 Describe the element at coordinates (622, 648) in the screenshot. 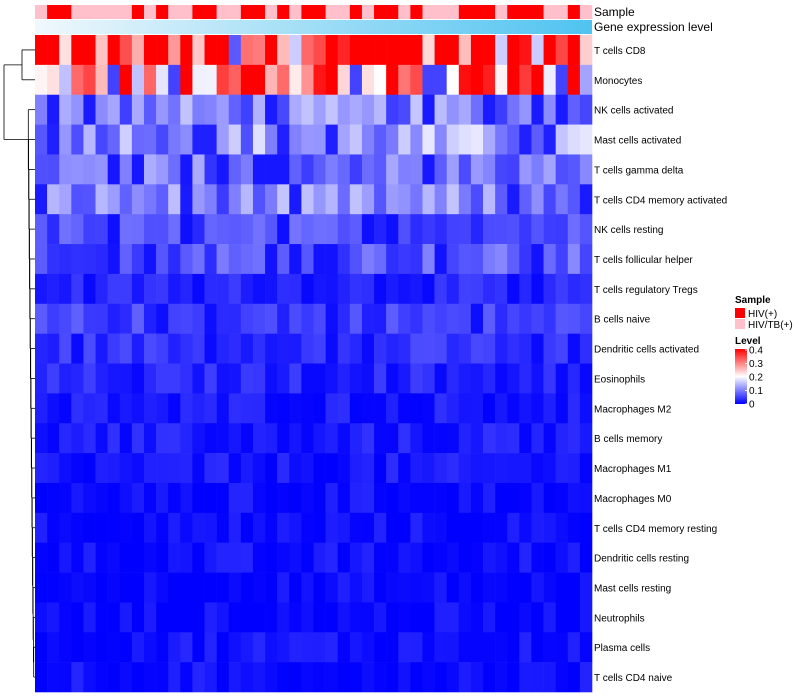

I see `row-label: Plasma cells` at that location.